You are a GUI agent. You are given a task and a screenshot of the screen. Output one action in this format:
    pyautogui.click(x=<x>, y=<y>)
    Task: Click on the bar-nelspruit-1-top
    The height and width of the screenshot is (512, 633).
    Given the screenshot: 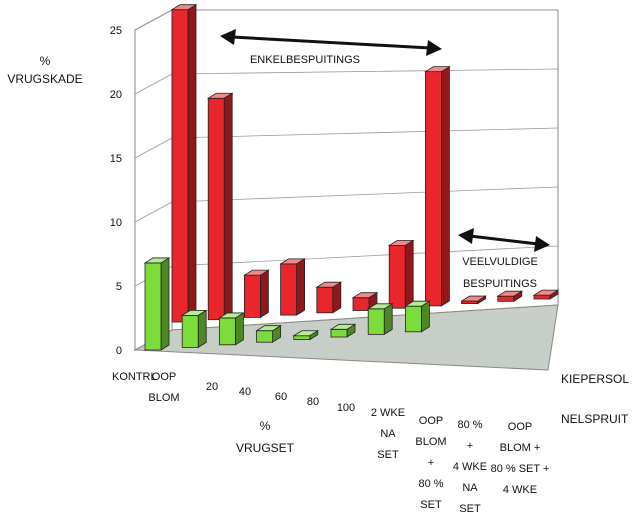 What is the action you would take?
    pyautogui.click(x=194, y=312)
    